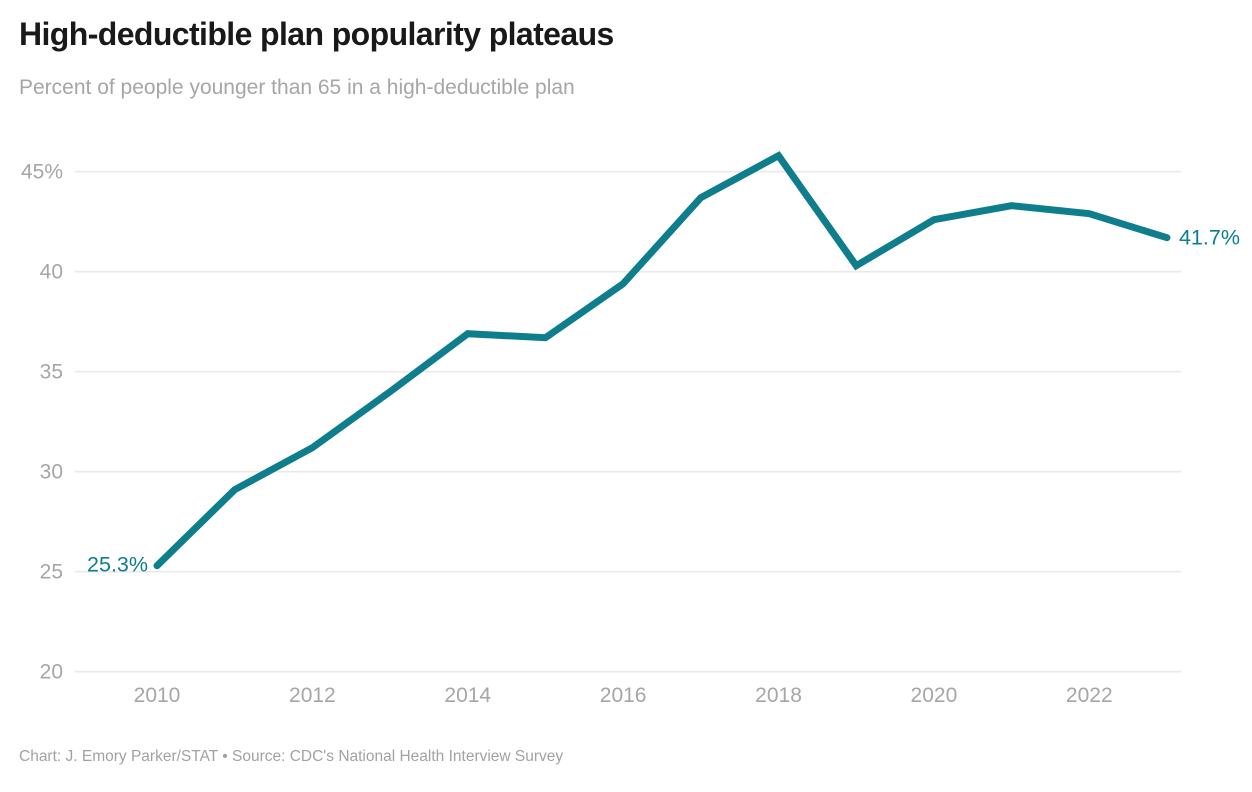 This screenshot has height=792, width=1252. What do you see at coordinates (51, 572) in the screenshot?
I see `y-axis-tick-label: 25` at bounding box center [51, 572].